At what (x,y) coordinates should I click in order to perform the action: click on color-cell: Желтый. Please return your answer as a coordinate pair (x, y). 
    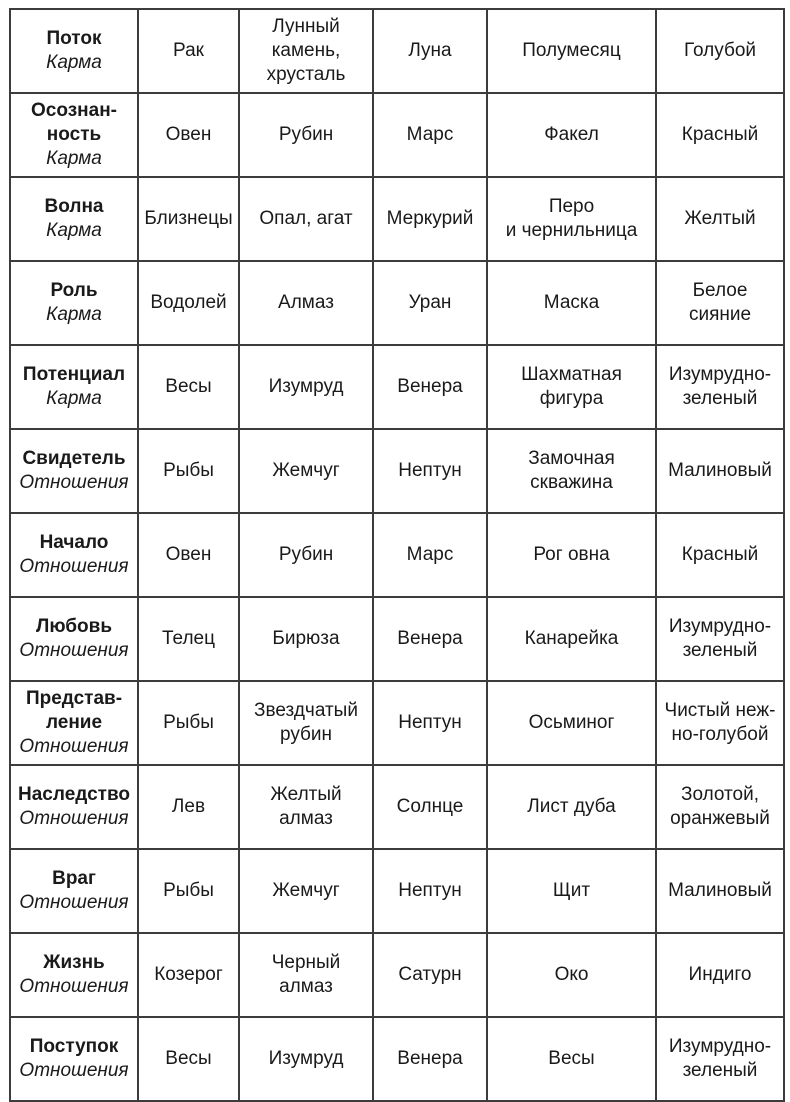
    Looking at the image, I should click on (720, 219).